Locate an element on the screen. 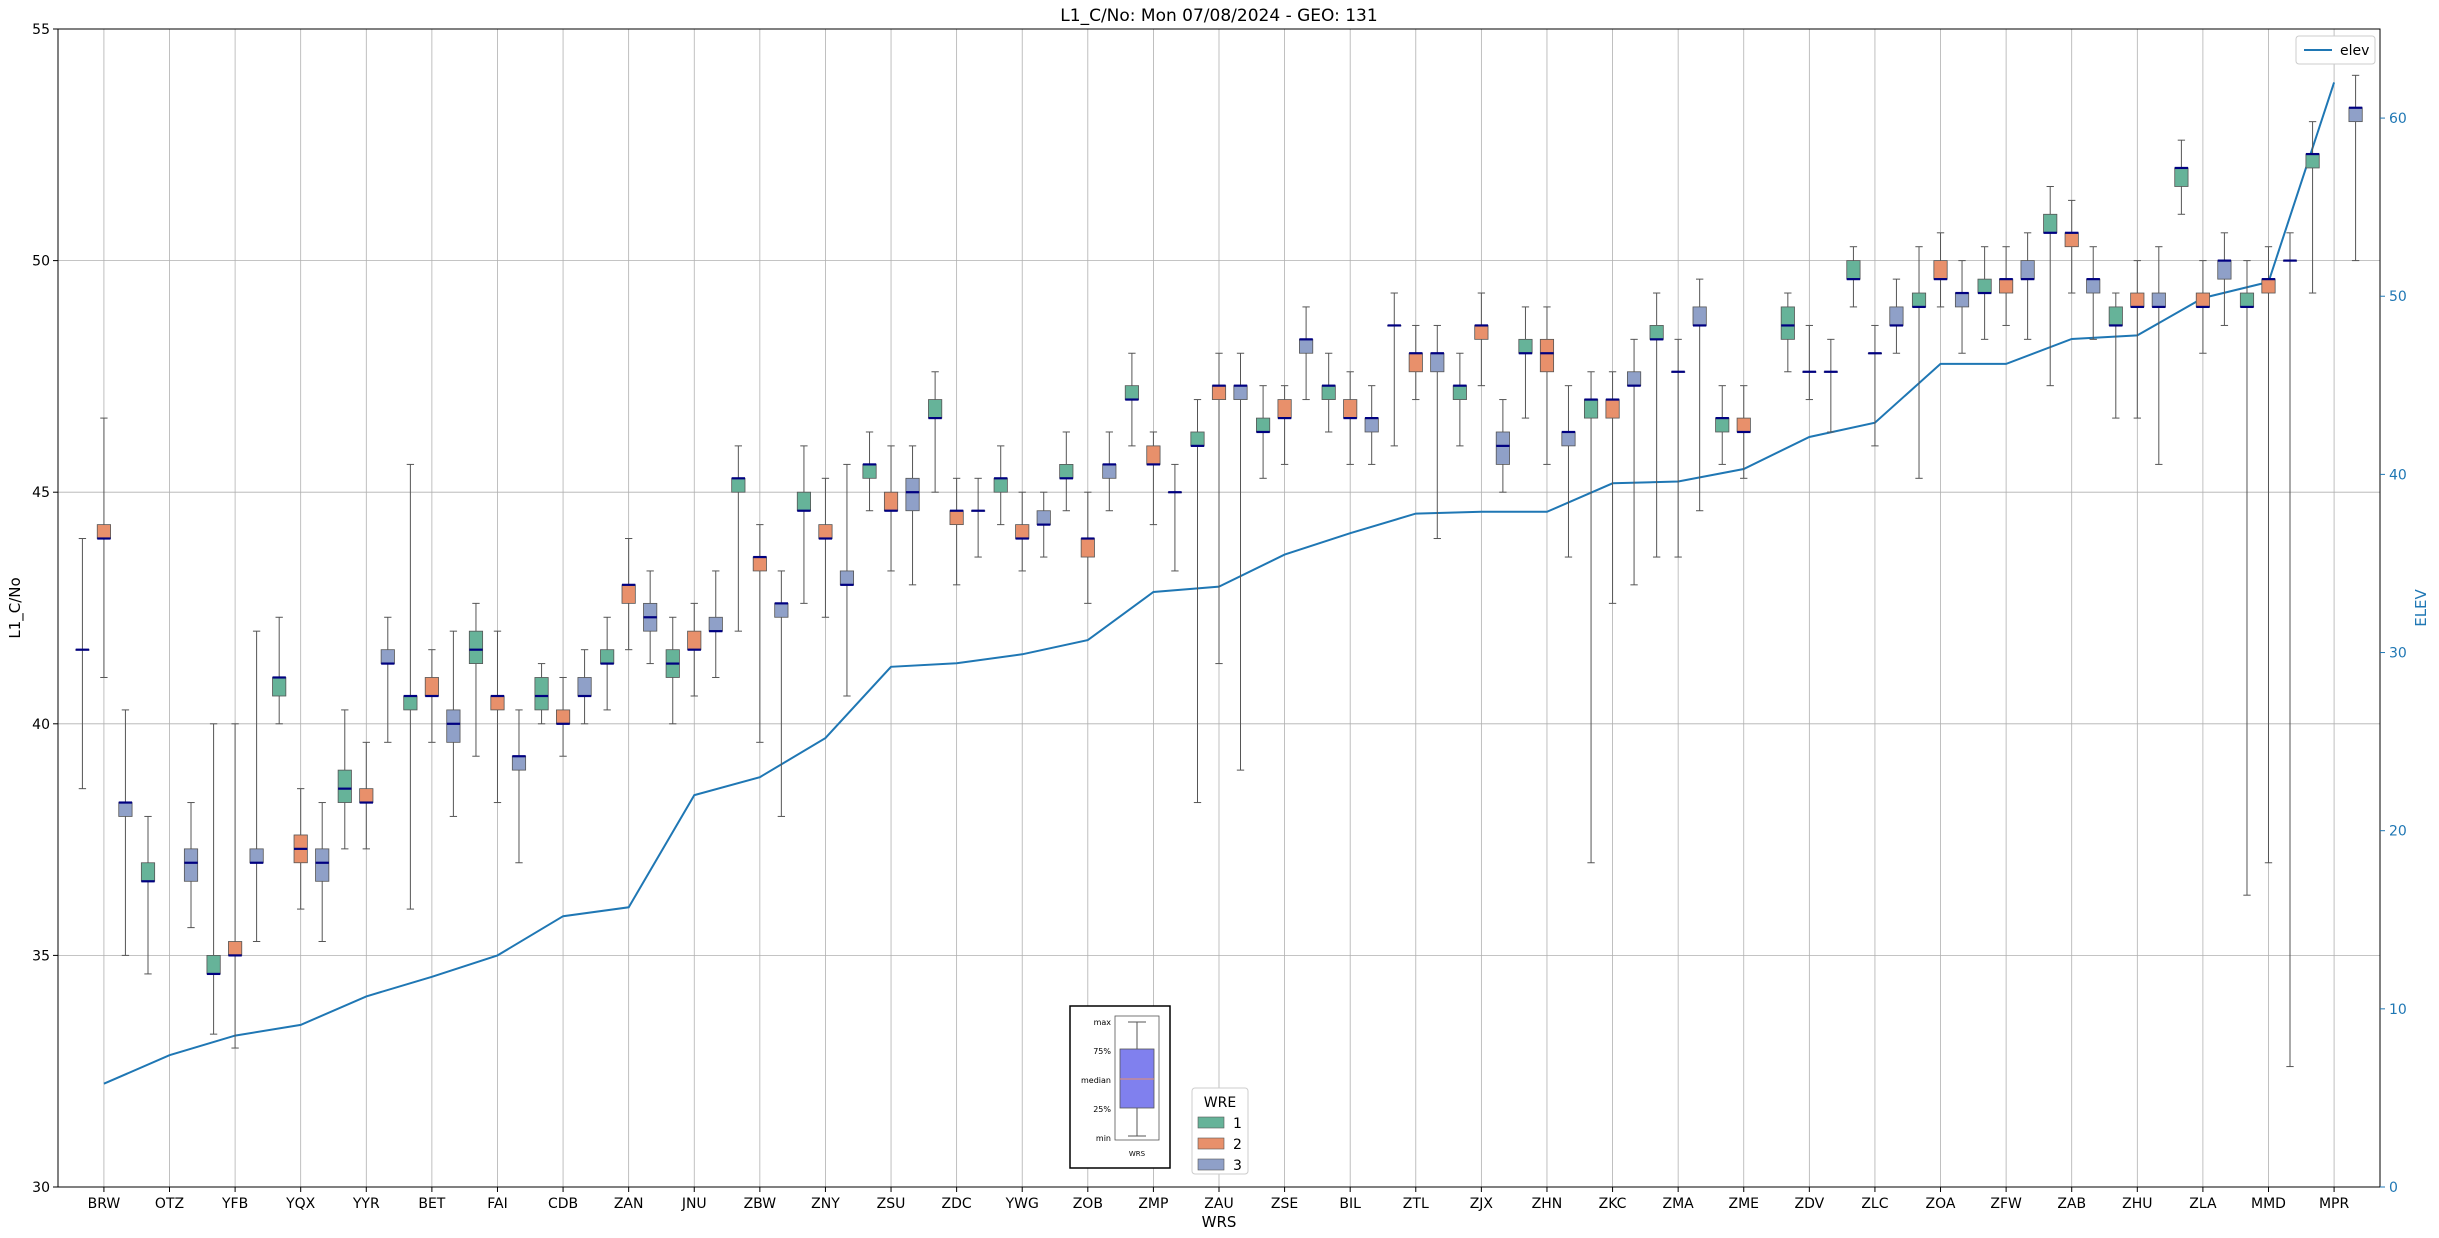 The width and height of the screenshot is (2439, 1238). box-plot-CDB-wre1 is located at coordinates (541, 694).